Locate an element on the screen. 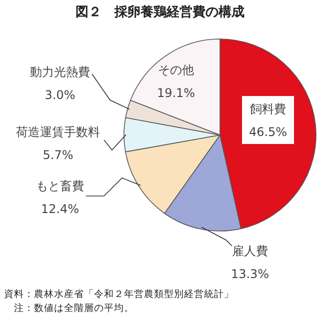  data-label: 3.0% is located at coordinates (60, 95).